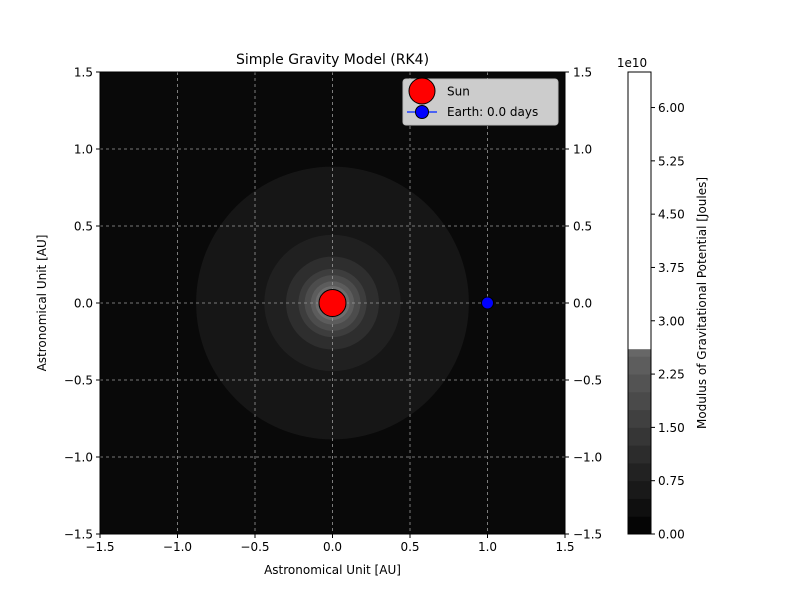 This screenshot has height=600, width=800. What do you see at coordinates (78, 458) in the screenshot?
I see `y-tick-label-left: −1.0` at bounding box center [78, 458].